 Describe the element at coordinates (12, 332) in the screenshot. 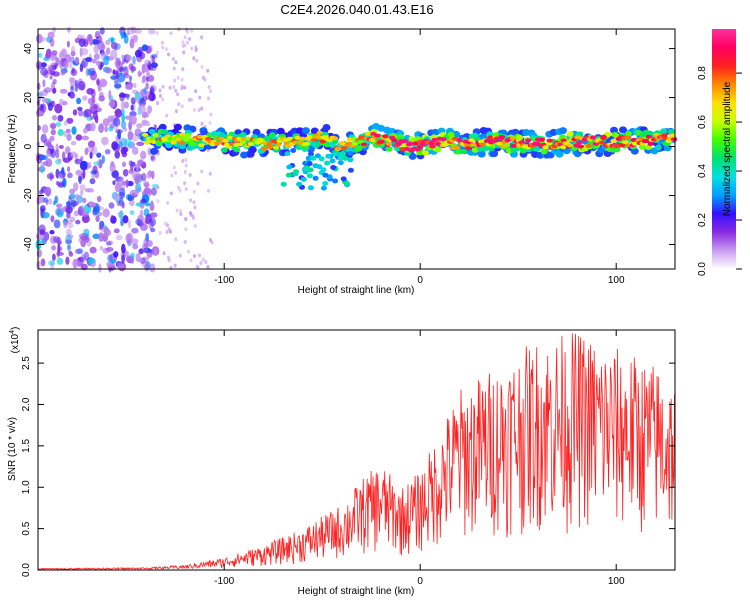

I see `snr-scale-exponent: 4` at that location.